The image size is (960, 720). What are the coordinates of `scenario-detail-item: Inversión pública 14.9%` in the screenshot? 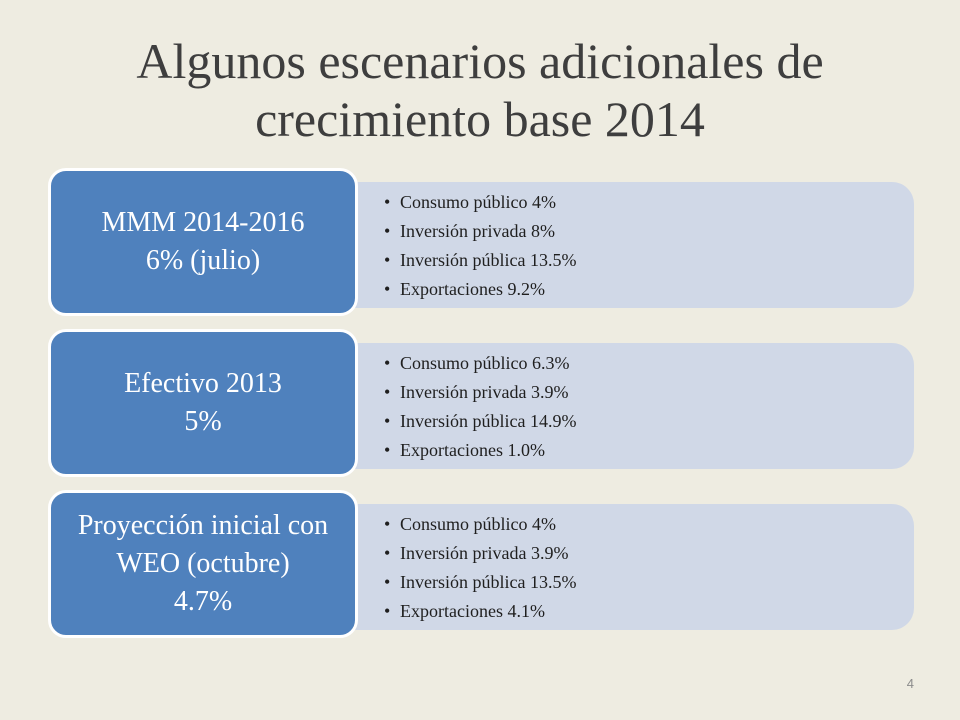 It's located at (480, 421).